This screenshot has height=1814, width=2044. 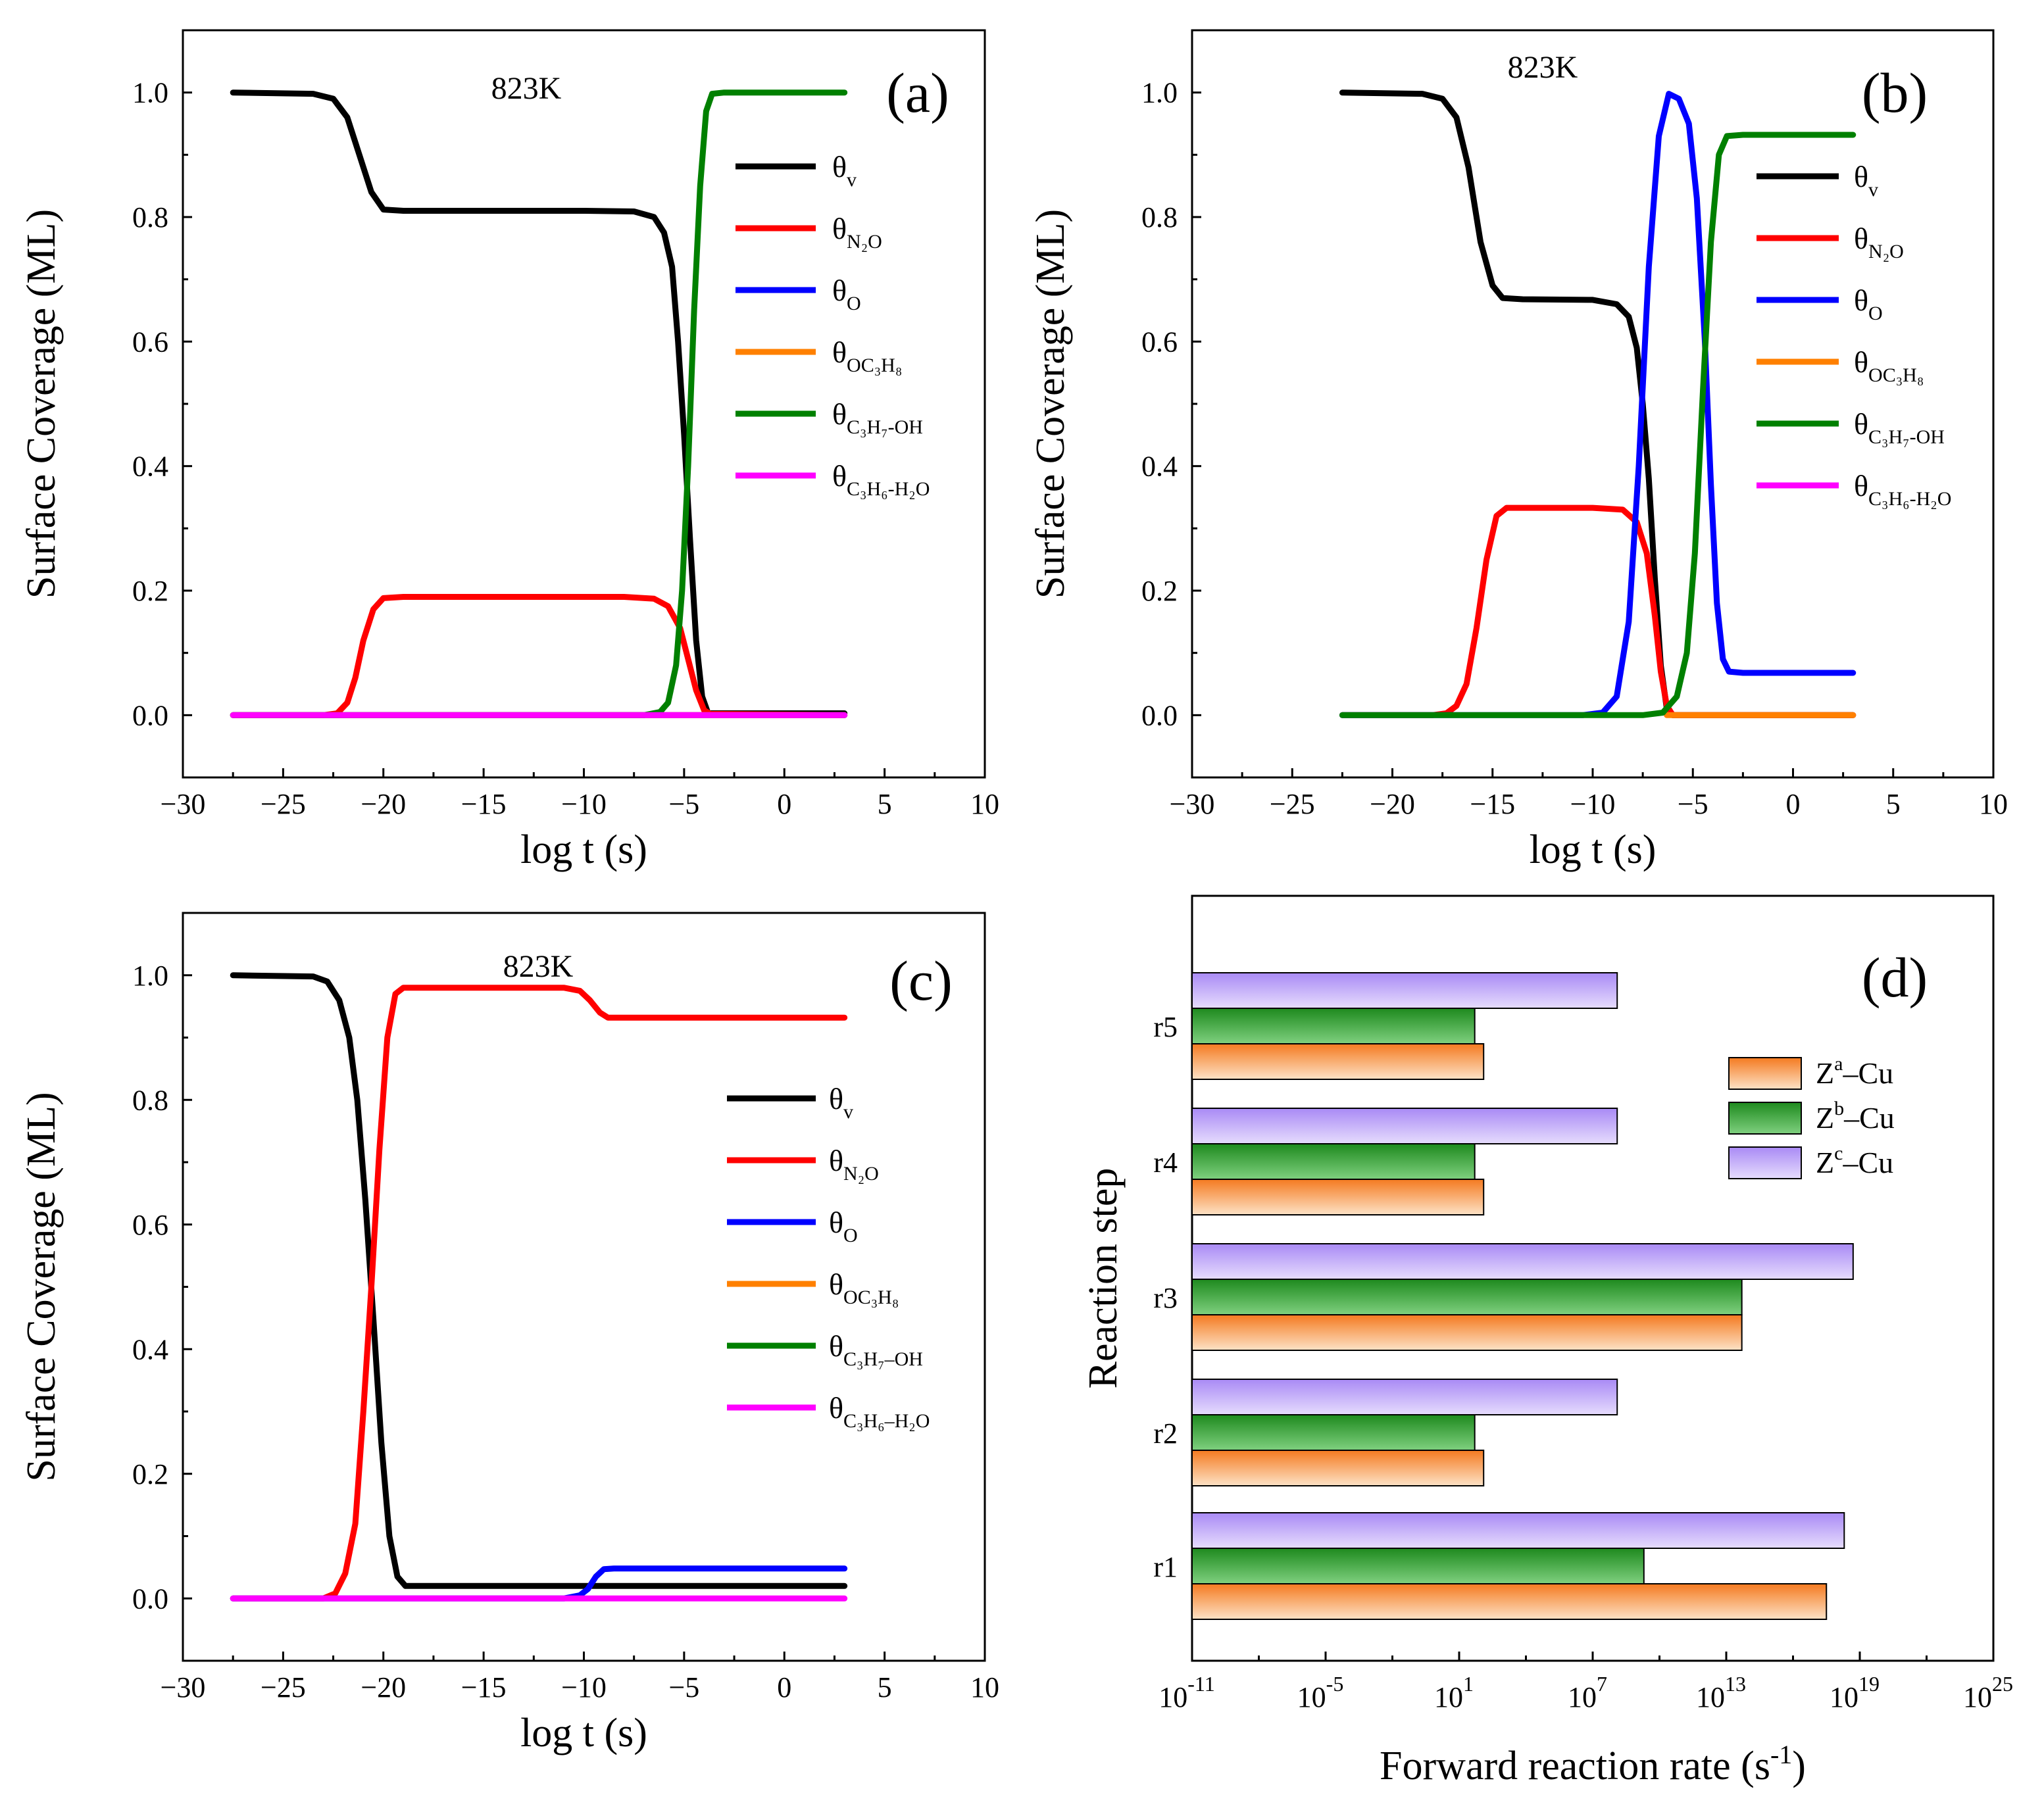 I want to click on x-tick-label: 1013, so click(x=1721, y=1692).